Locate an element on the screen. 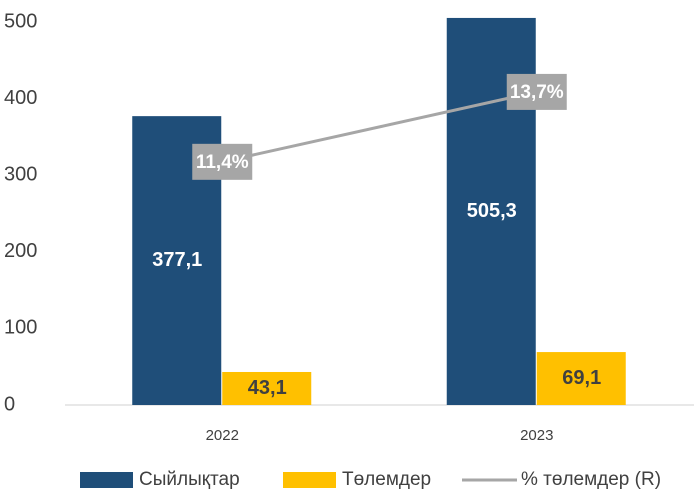  data-label: 69,1 is located at coordinates (581, 378).